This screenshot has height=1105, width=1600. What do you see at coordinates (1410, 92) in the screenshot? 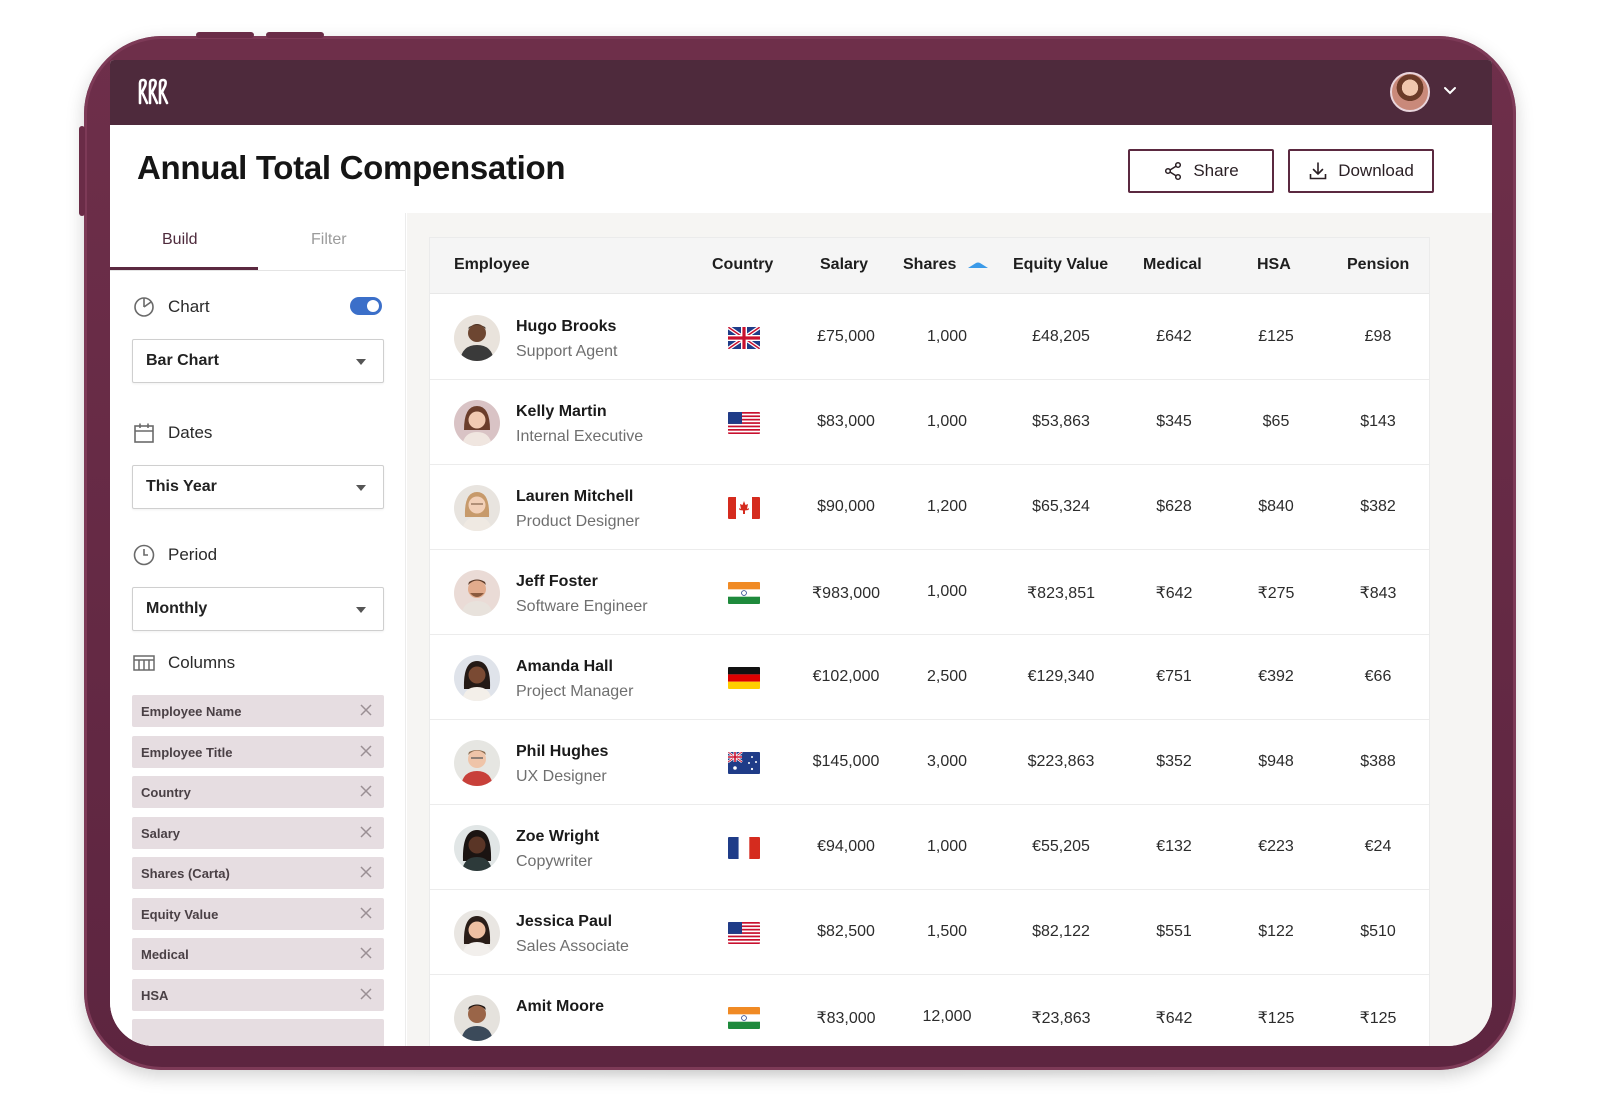
I see `user-avatar` at bounding box center [1410, 92].